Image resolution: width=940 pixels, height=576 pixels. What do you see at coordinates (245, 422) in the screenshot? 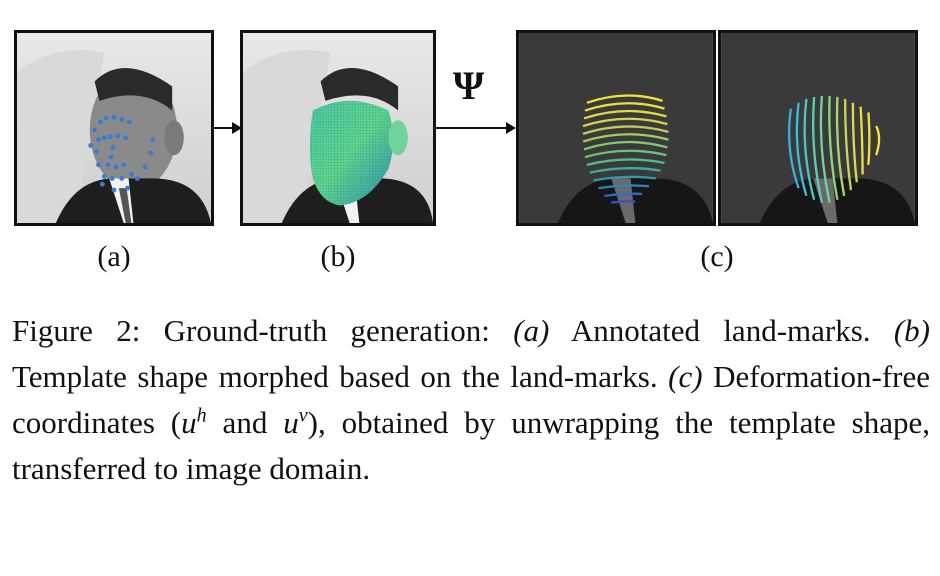
I see `caption-part-5: and` at bounding box center [245, 422].